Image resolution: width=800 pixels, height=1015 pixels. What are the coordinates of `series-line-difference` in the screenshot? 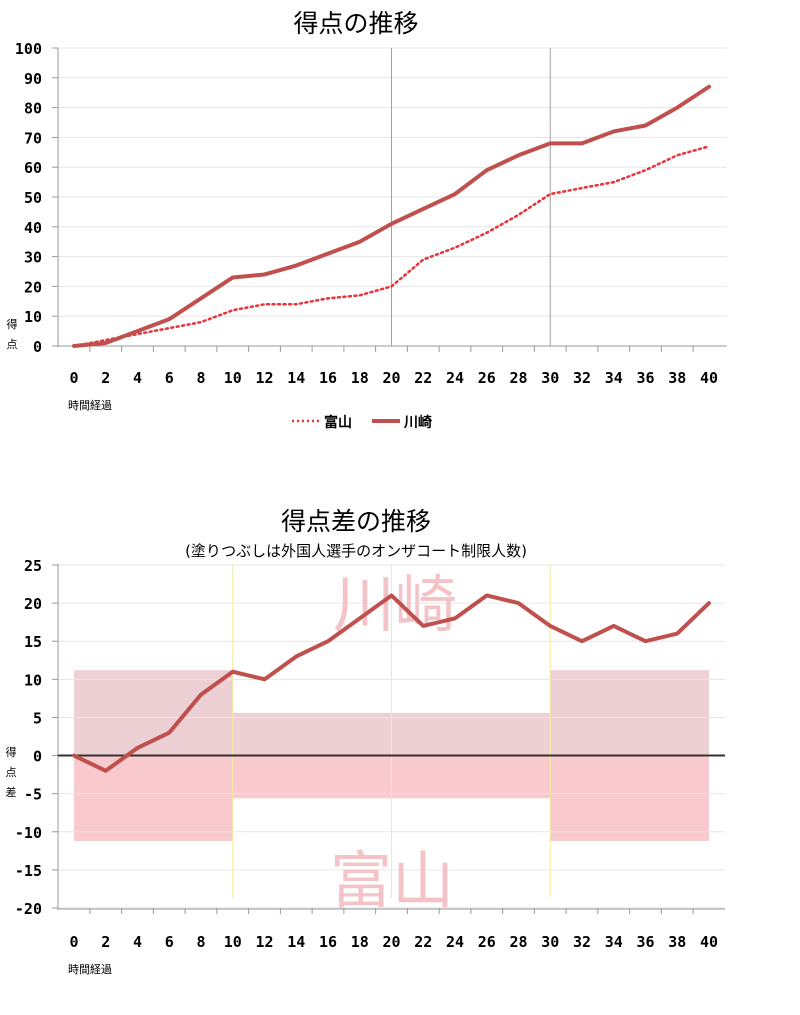 It's located at (391, 683).